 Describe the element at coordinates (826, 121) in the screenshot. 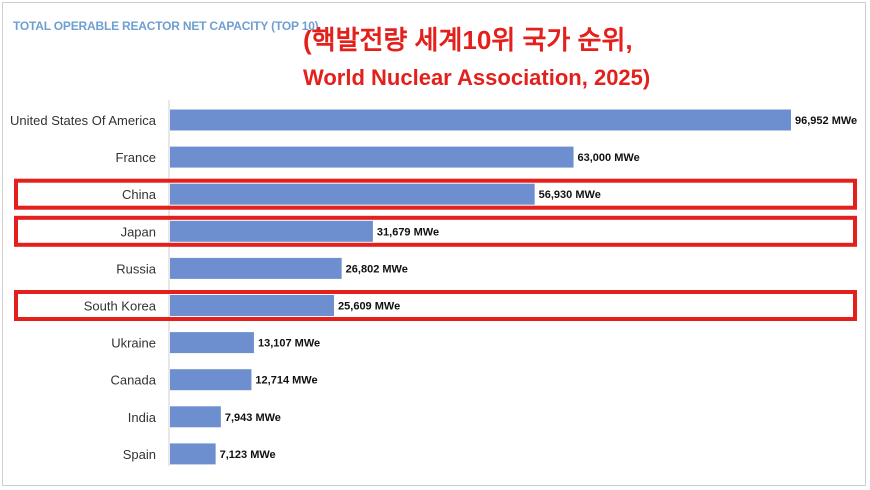

I see `value-label-united-states-of-america: 96,952 MWe` at that location.